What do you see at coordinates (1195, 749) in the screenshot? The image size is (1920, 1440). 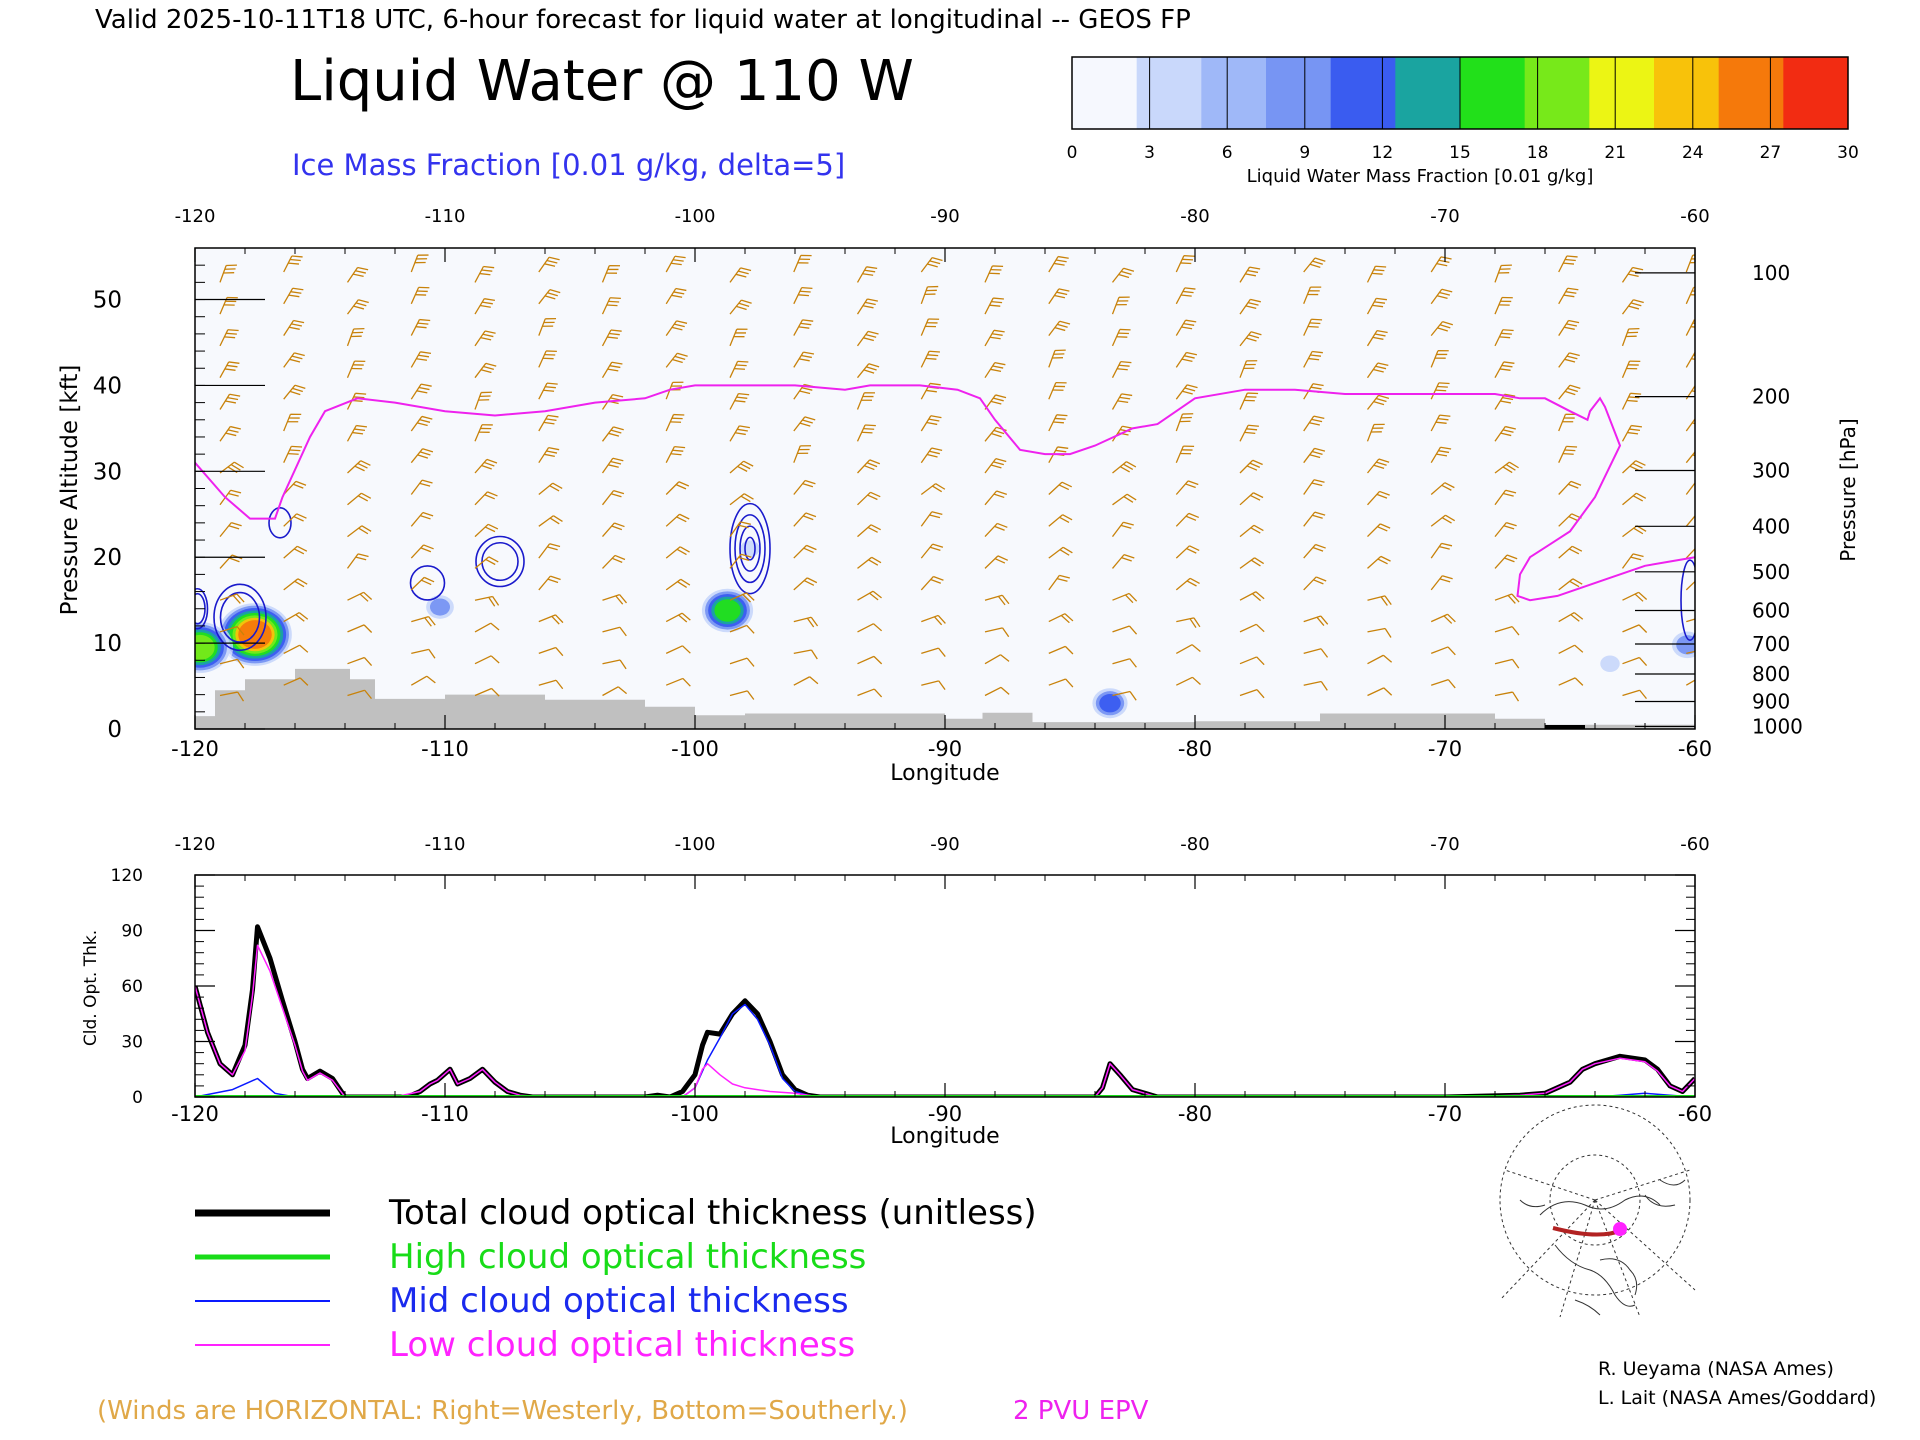 I see `top-x-tick-label: -80` at bounding box center [1195, 749].